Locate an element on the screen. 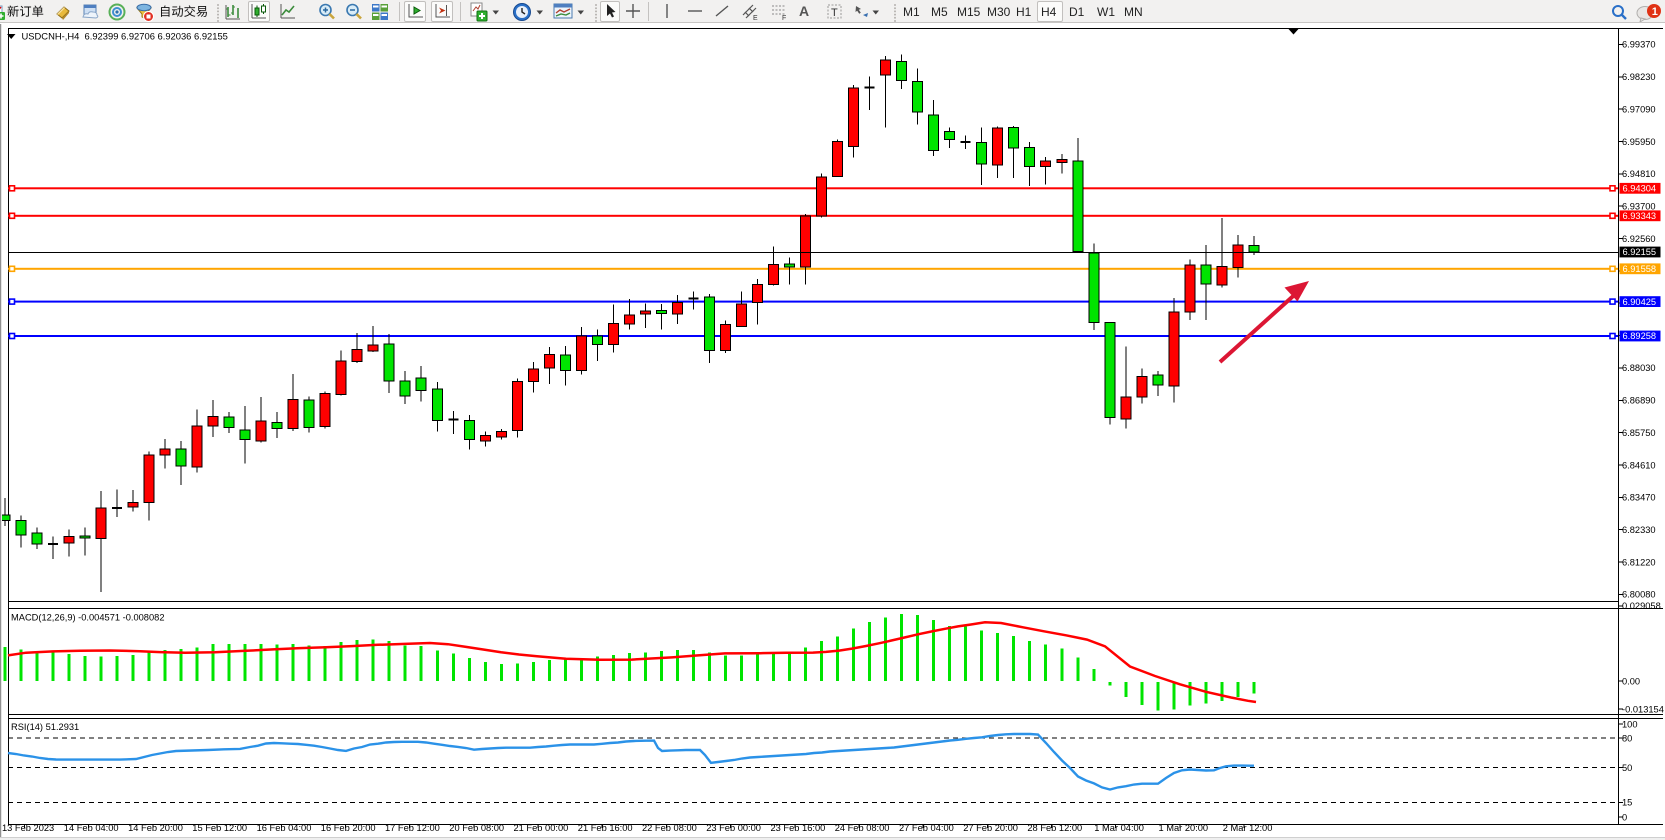 The height and width of the screenshot is (840, 1665). svg-text: 23 Feb 00:00 is located at coordinates (733, 828).